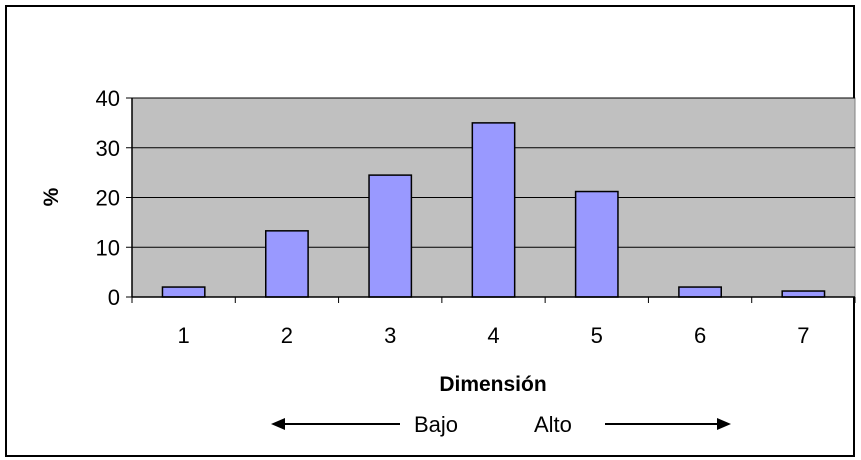  I want to click on y-axis-title: %, so click(51, 196).